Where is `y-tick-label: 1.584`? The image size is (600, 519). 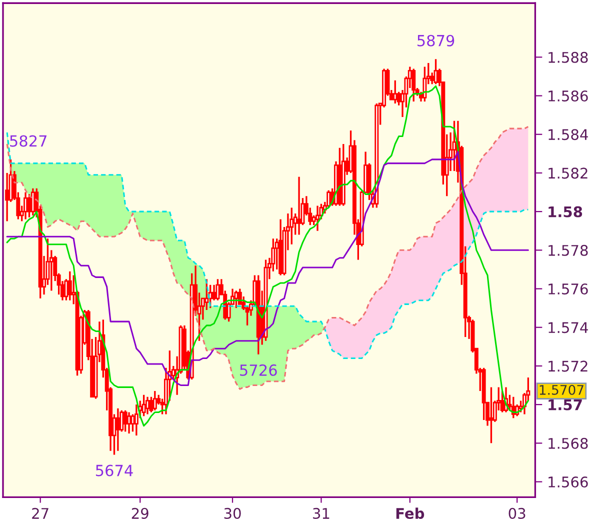 y-tick-label: 1.584 is located at coordinates (568, 134).